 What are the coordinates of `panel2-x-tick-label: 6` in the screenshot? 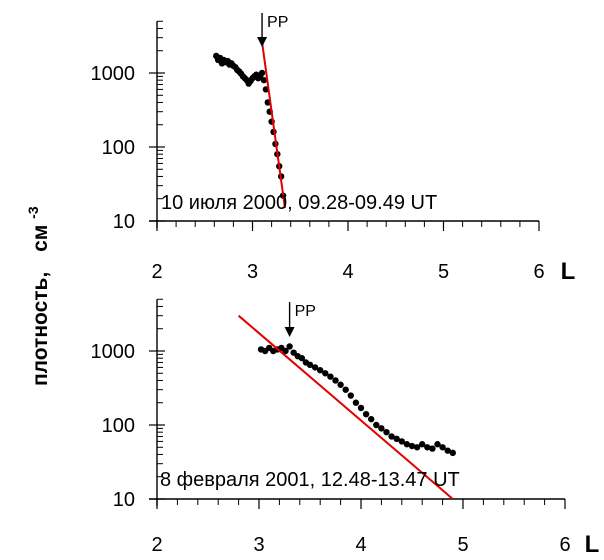 It's located at (564, 544).